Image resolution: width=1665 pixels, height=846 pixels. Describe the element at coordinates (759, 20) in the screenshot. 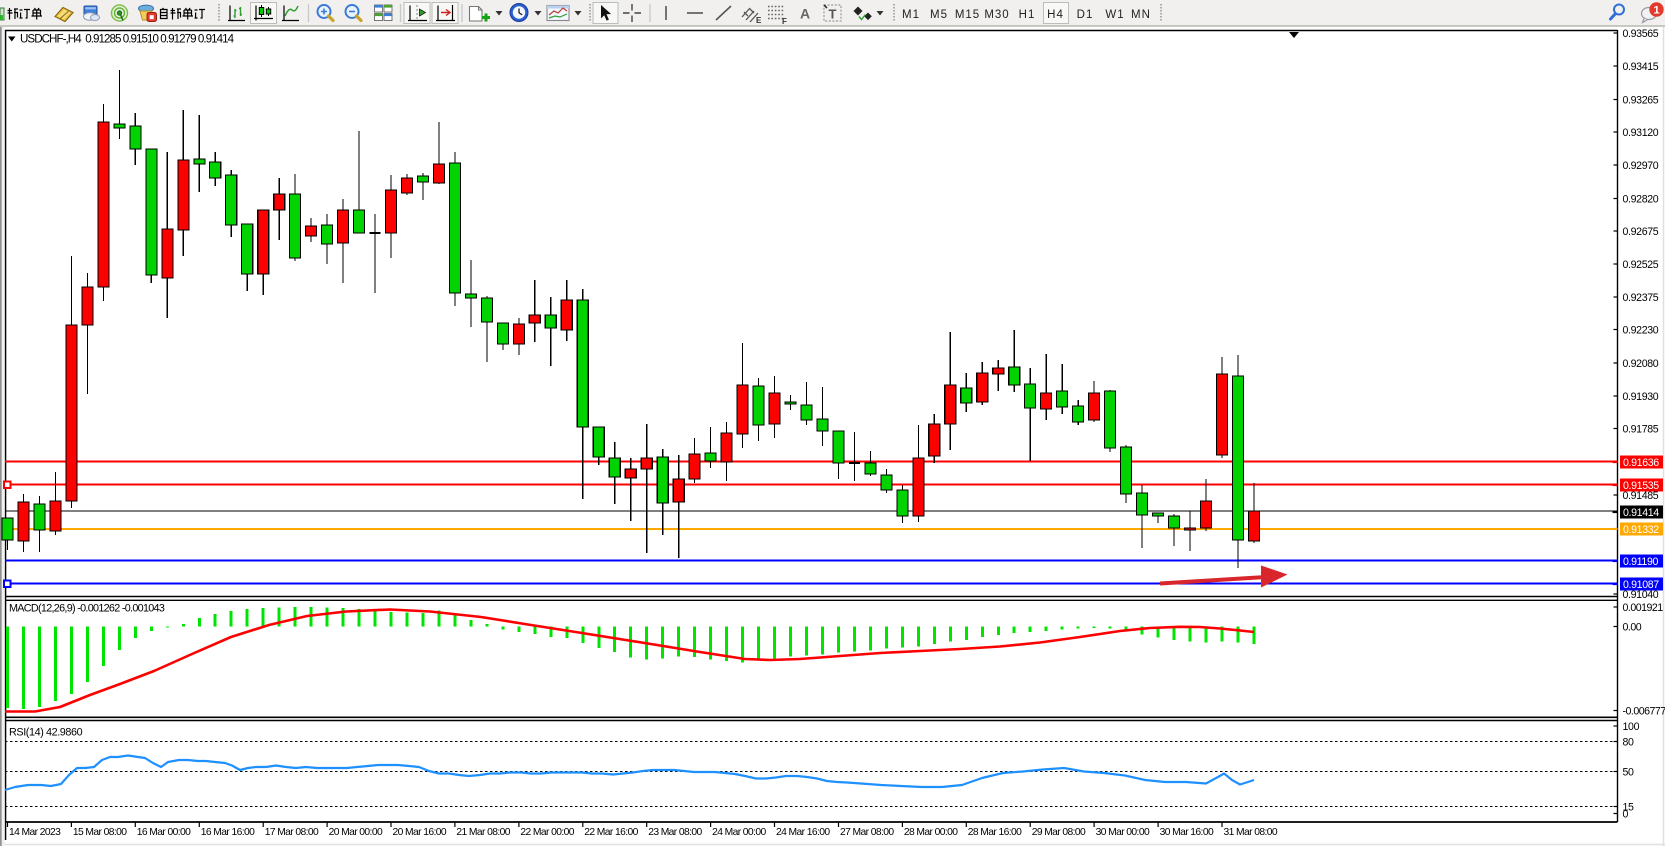

I see `svg-text: E` at that location.